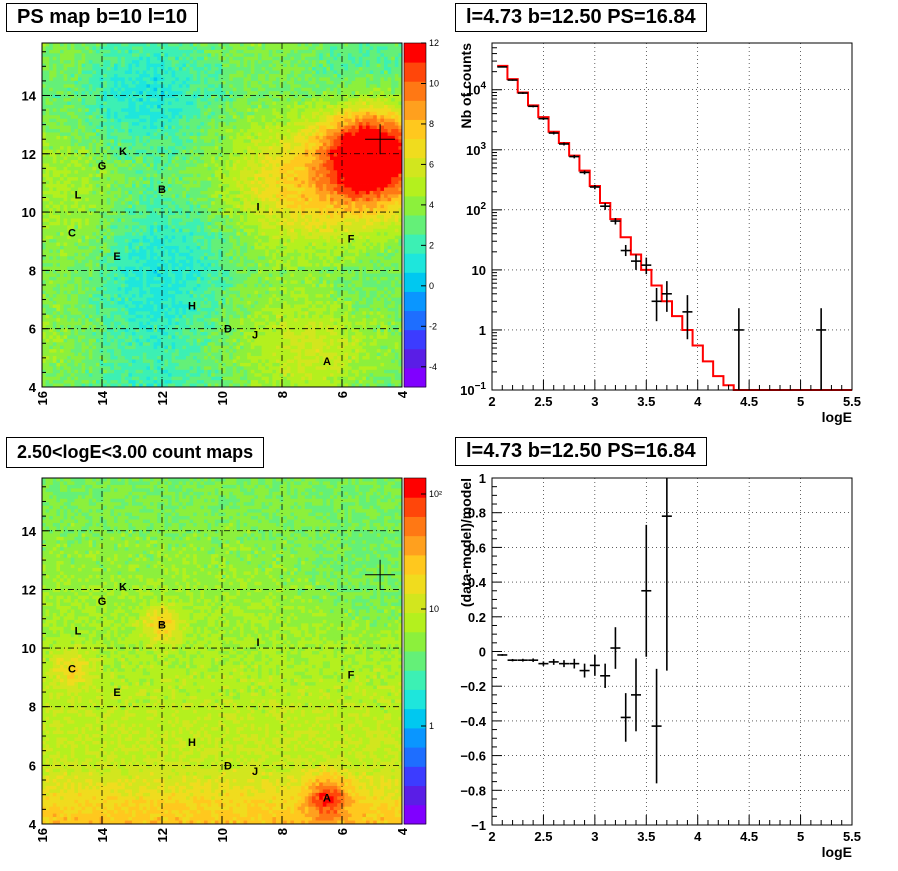 This screenshot has width=898, height=871. Describe the element at coordinates (434, 609) in the screenshot. I see `colorbar-tick-label: 10` at that location.